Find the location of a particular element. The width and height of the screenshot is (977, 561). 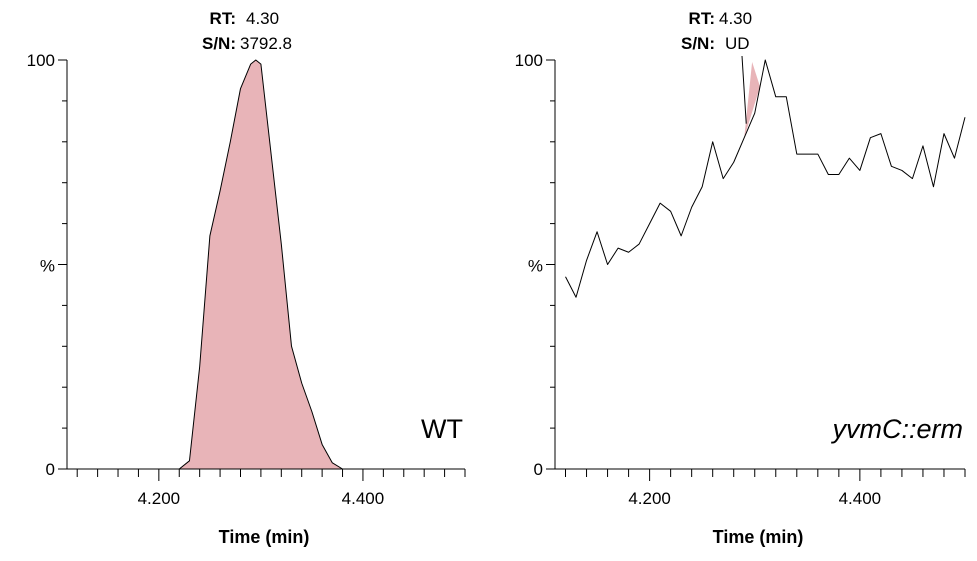

sn-value: UD is located at coordinates (737, 43).